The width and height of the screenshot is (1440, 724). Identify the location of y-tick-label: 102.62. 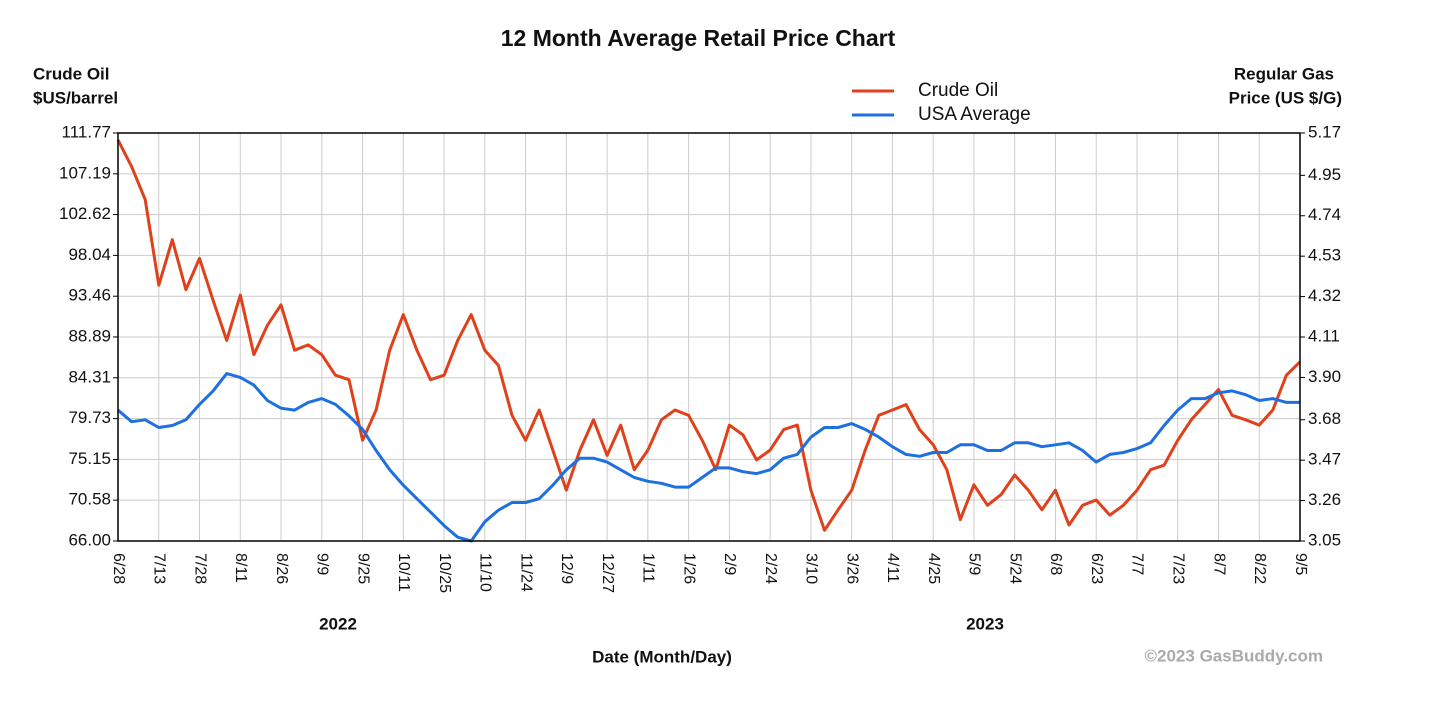
(85, 213).